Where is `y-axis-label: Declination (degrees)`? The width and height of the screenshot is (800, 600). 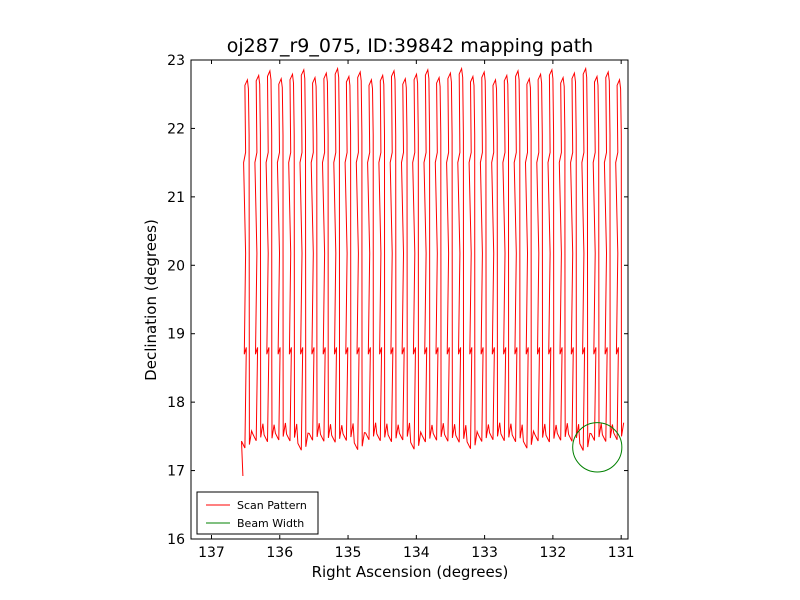 y-axis-label: Declination (degrees) is located at coordinates (151, 300).